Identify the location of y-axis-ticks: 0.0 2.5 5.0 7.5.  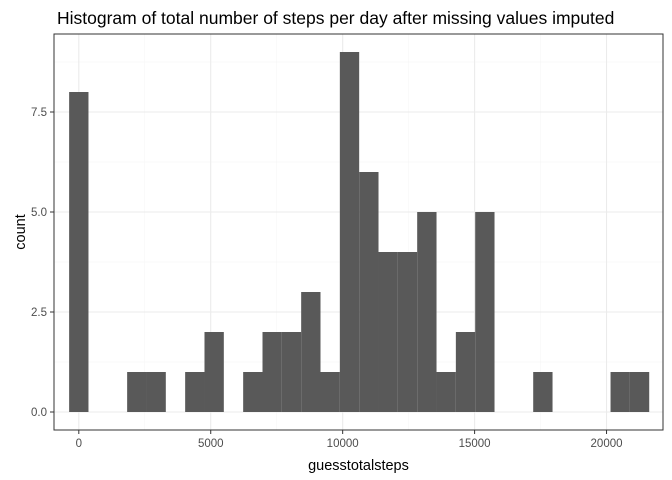
(42, 263).